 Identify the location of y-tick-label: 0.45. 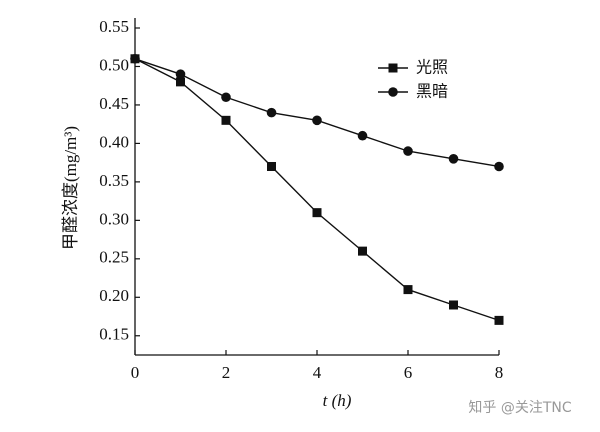
(114, 103).